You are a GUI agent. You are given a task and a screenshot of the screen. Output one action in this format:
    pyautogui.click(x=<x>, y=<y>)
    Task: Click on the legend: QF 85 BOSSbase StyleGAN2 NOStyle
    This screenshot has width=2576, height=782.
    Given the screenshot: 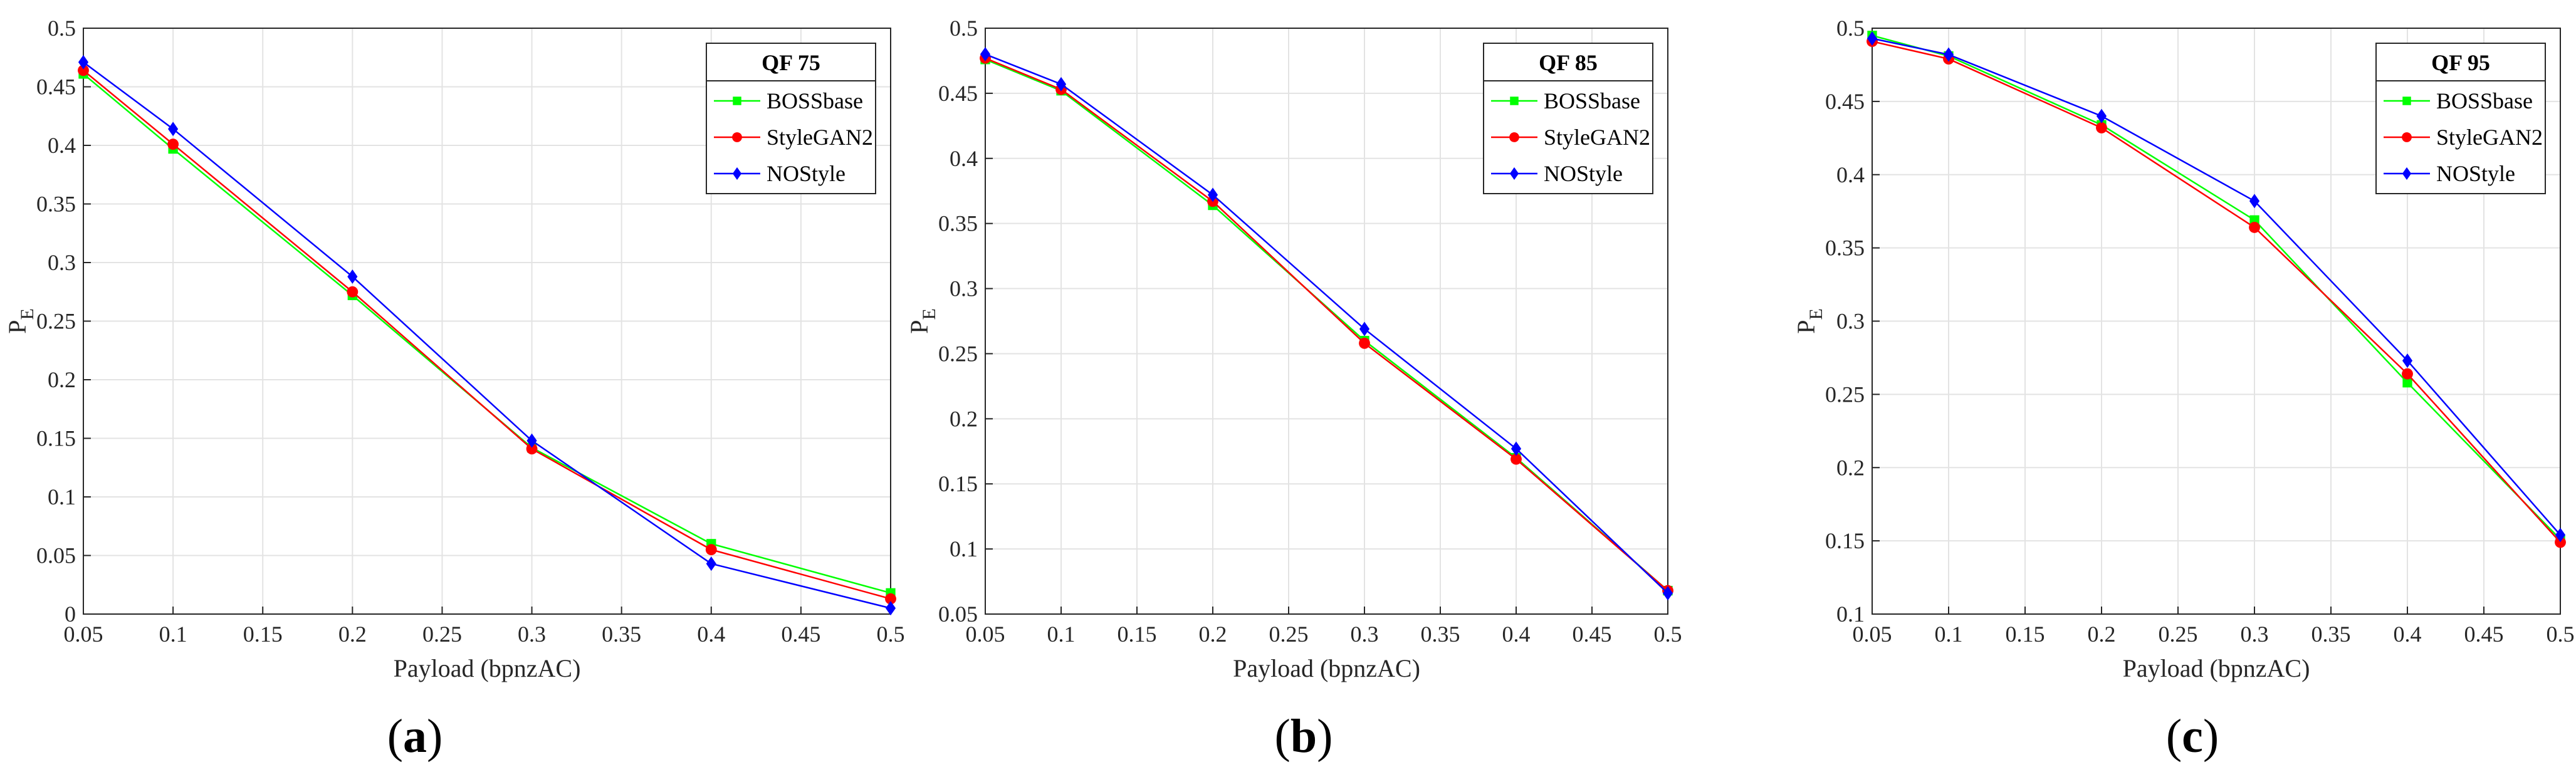 What is the action you would take?
    pyautogui.click(x=1568, y=118)
    